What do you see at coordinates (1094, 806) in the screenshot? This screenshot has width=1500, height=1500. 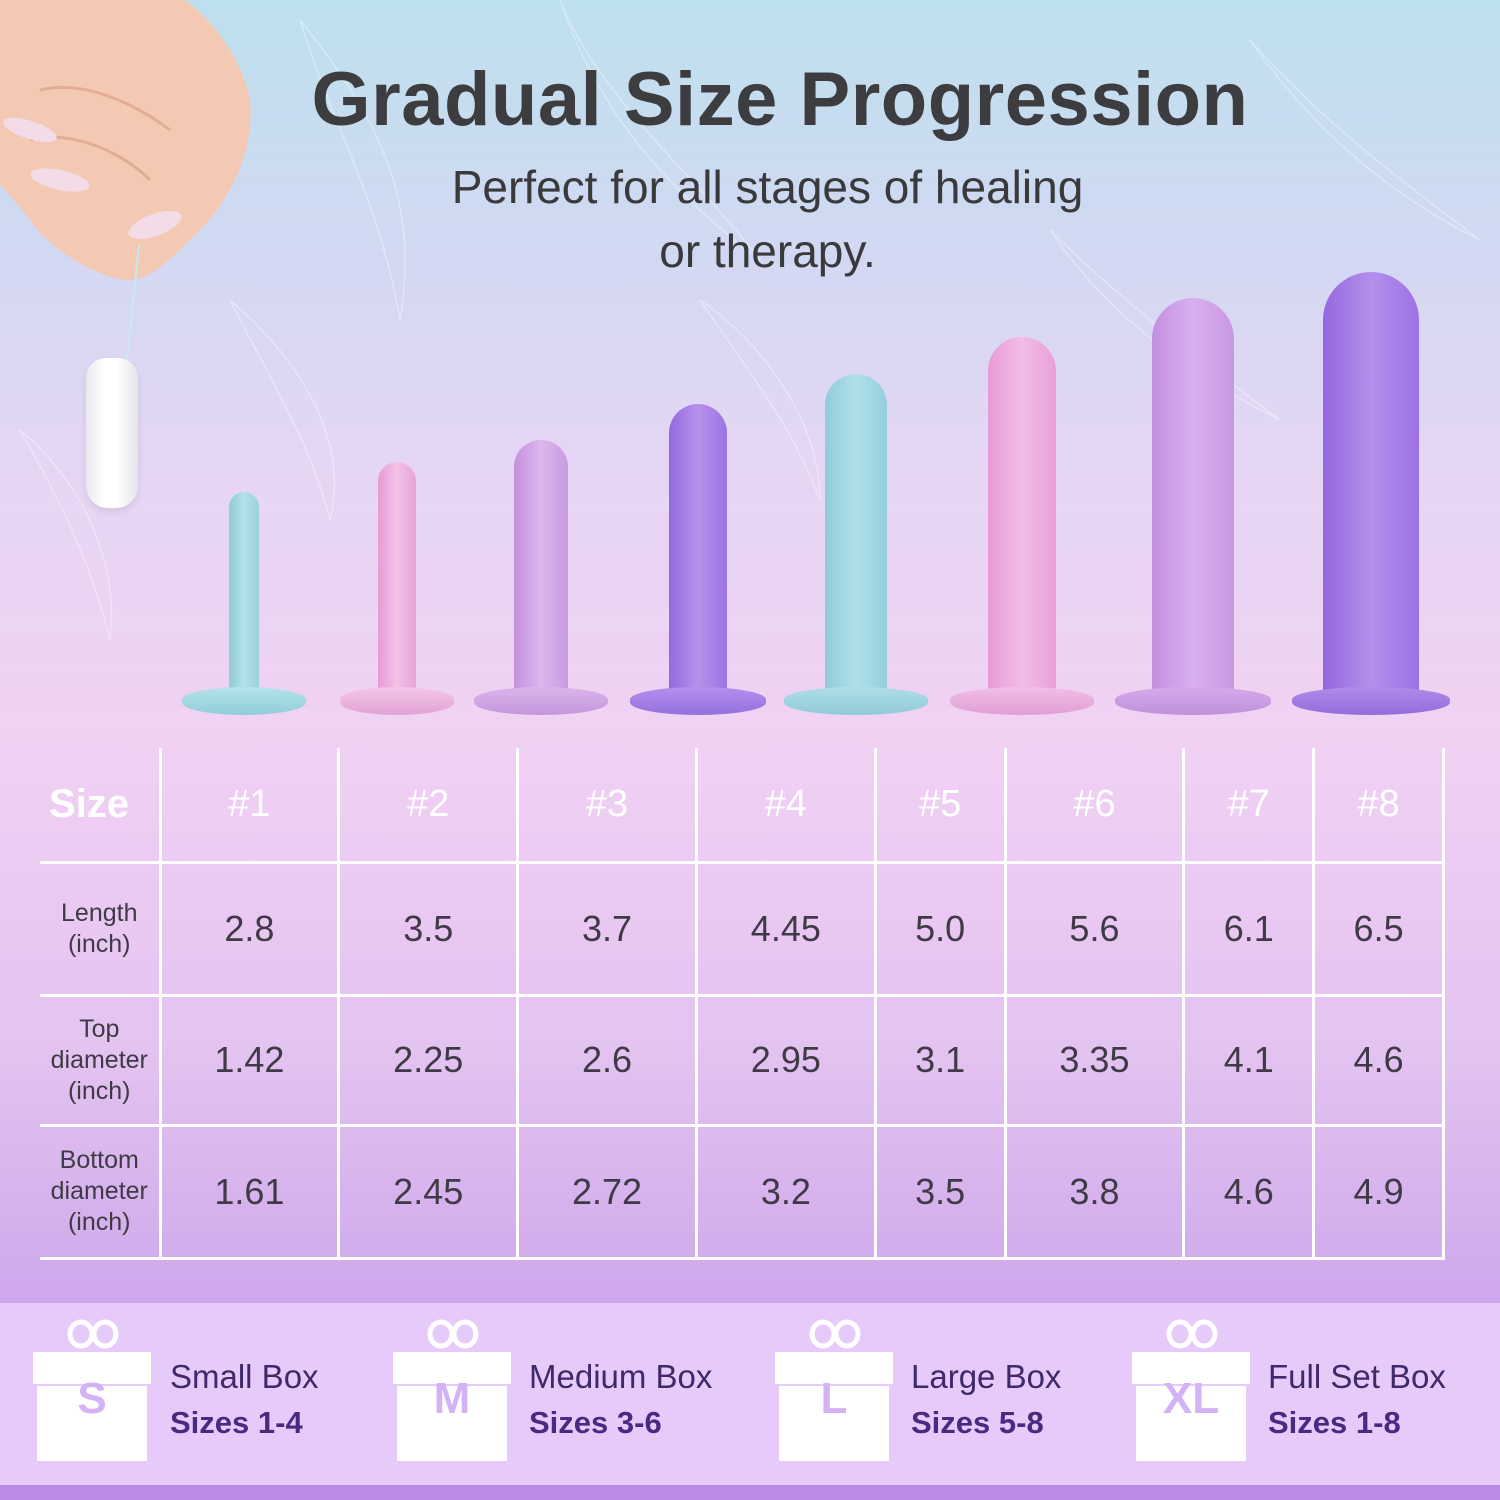 I see `column-header: #6` at bounding box center [1094, 806].